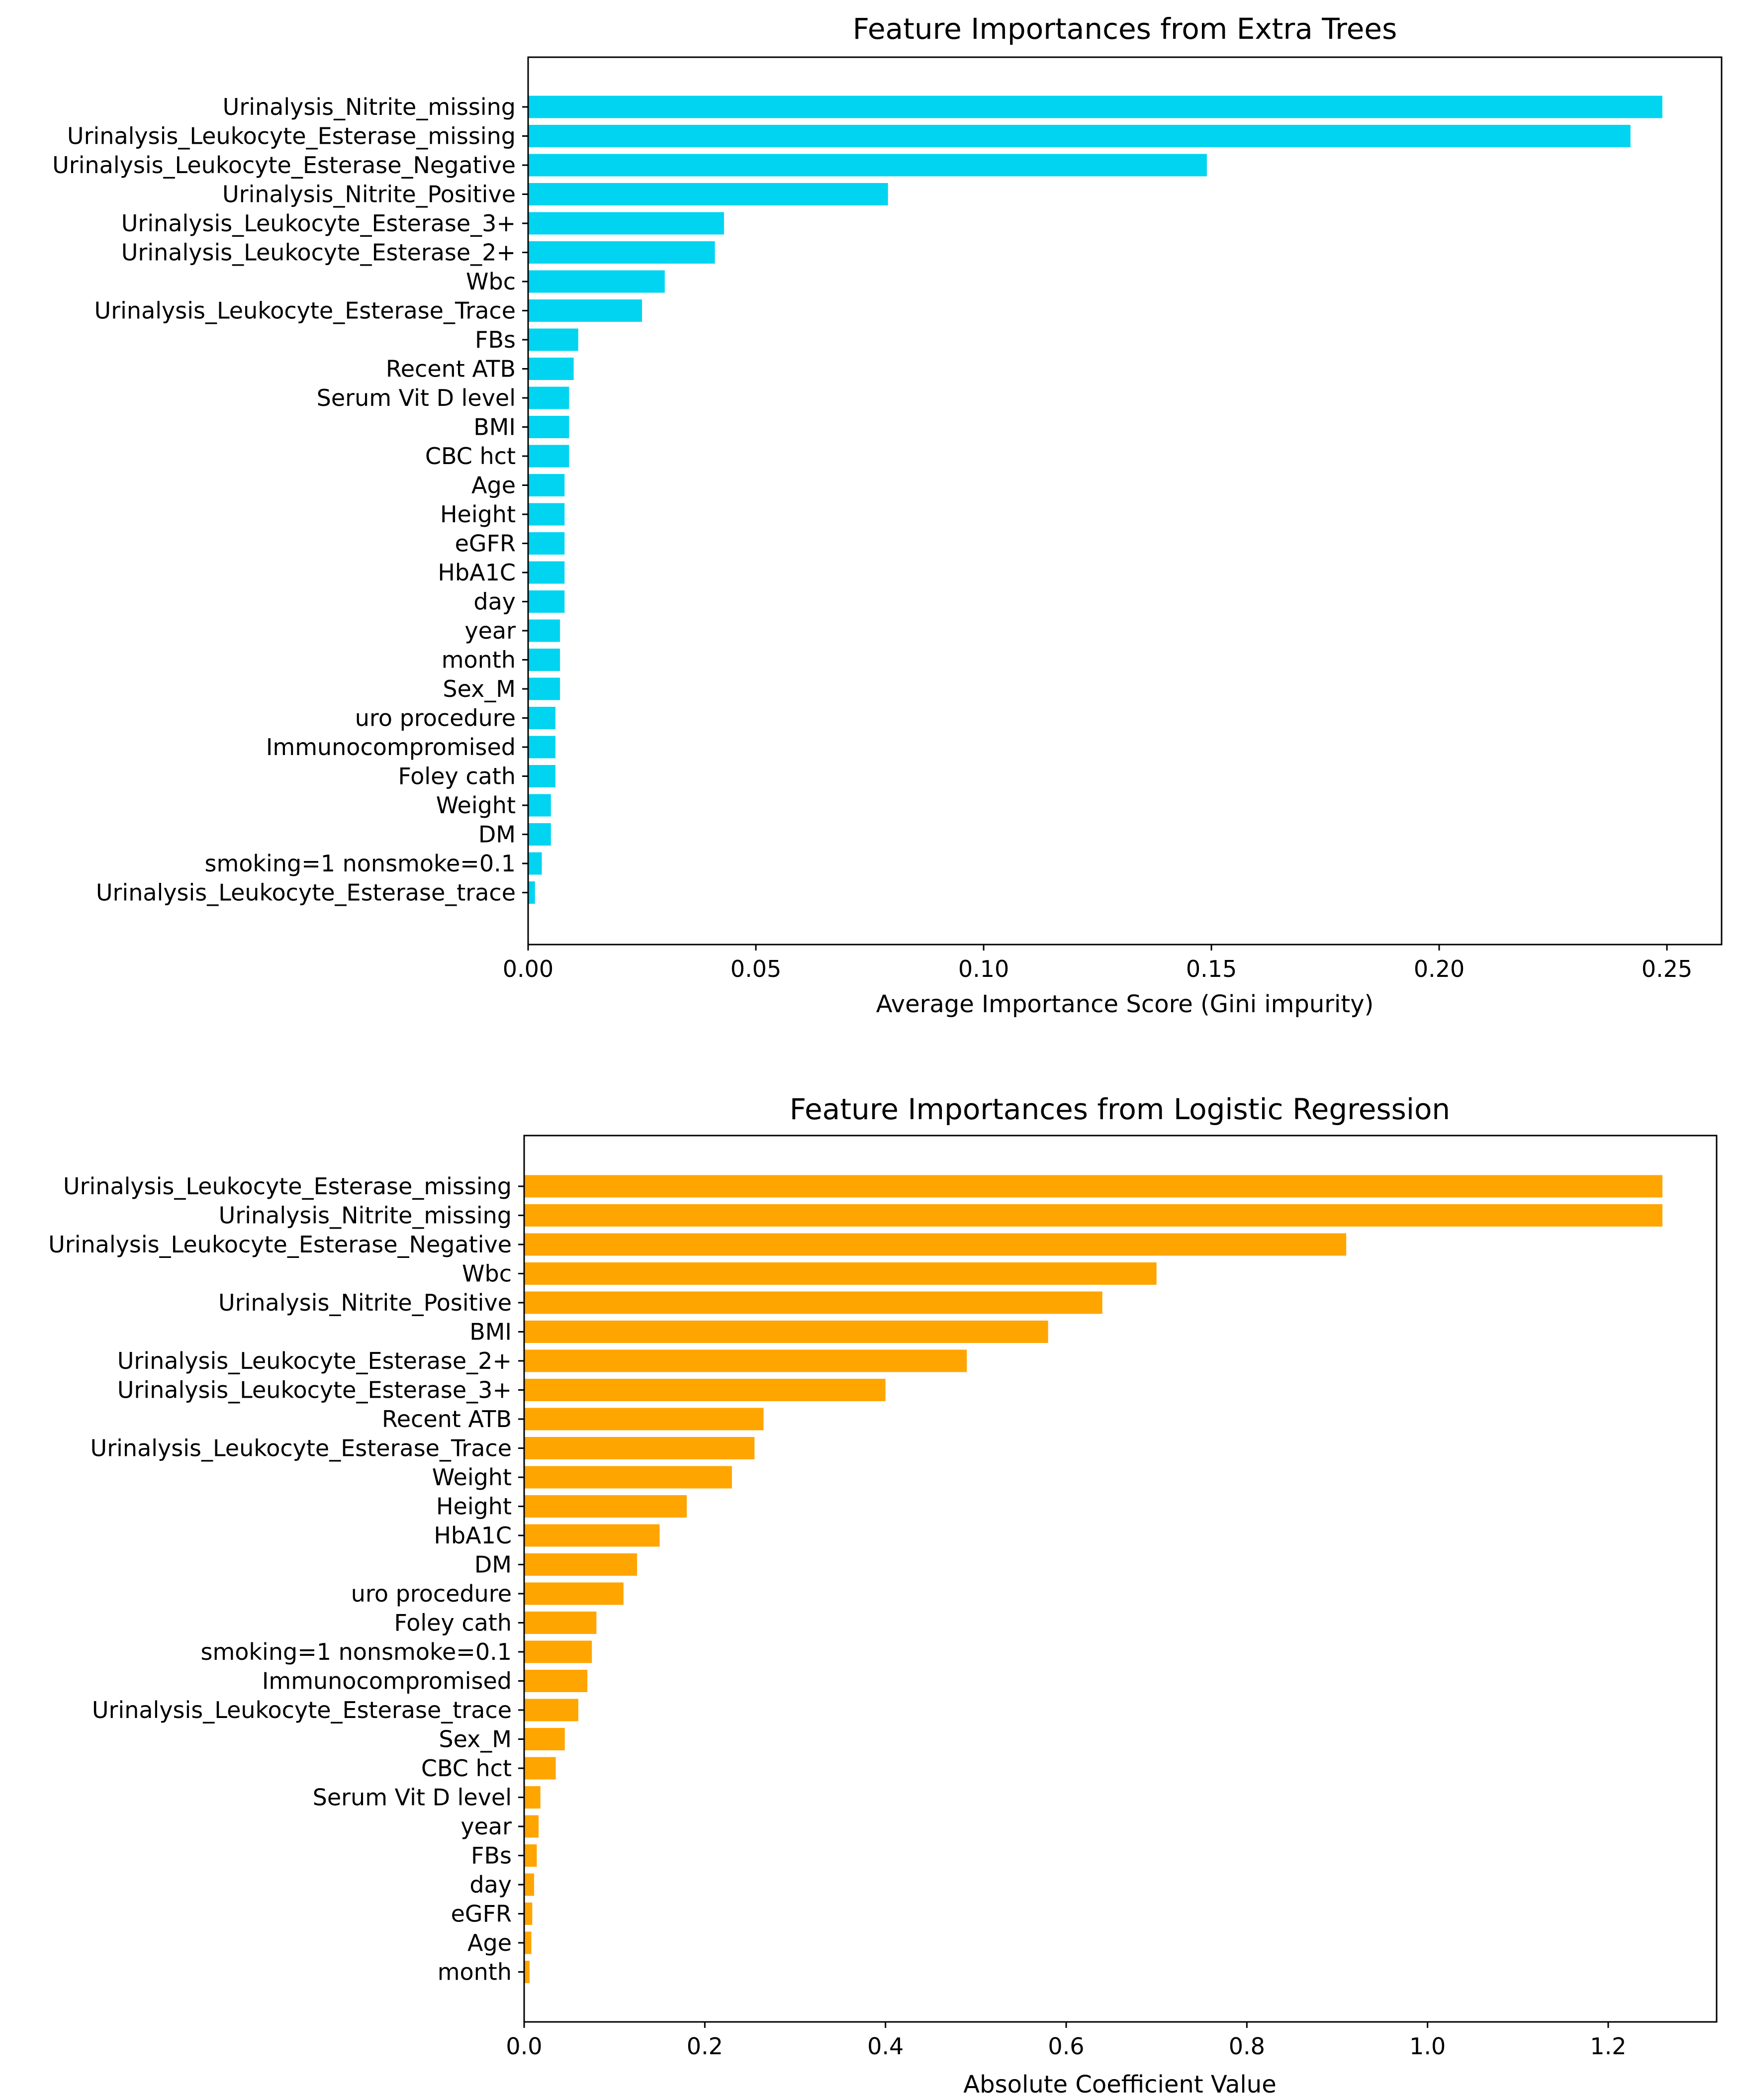  Describe the element at coordinates (490, 1332) in the screenshot. I see `y-tick-label: BMI` at that location.